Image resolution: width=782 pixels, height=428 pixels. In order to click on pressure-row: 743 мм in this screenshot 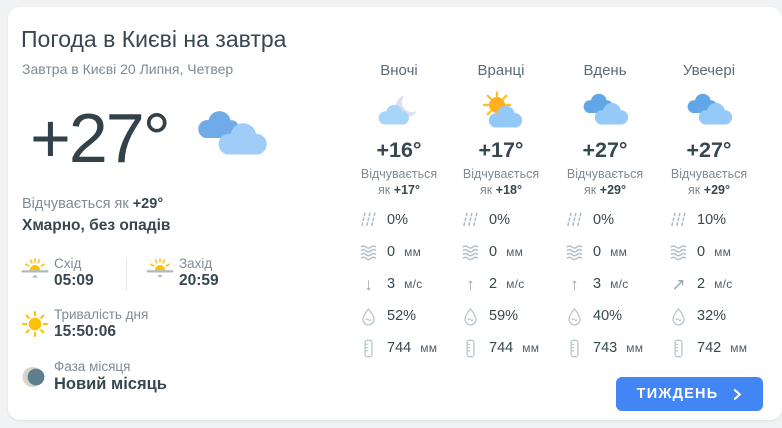, I will do `click(610, 348)`.